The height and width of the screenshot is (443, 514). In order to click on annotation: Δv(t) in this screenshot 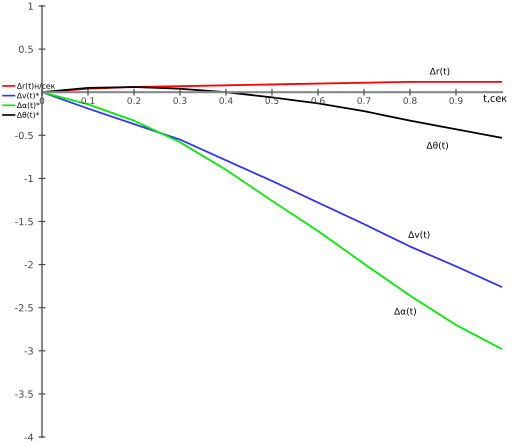, I will do `click(419, 234)`.